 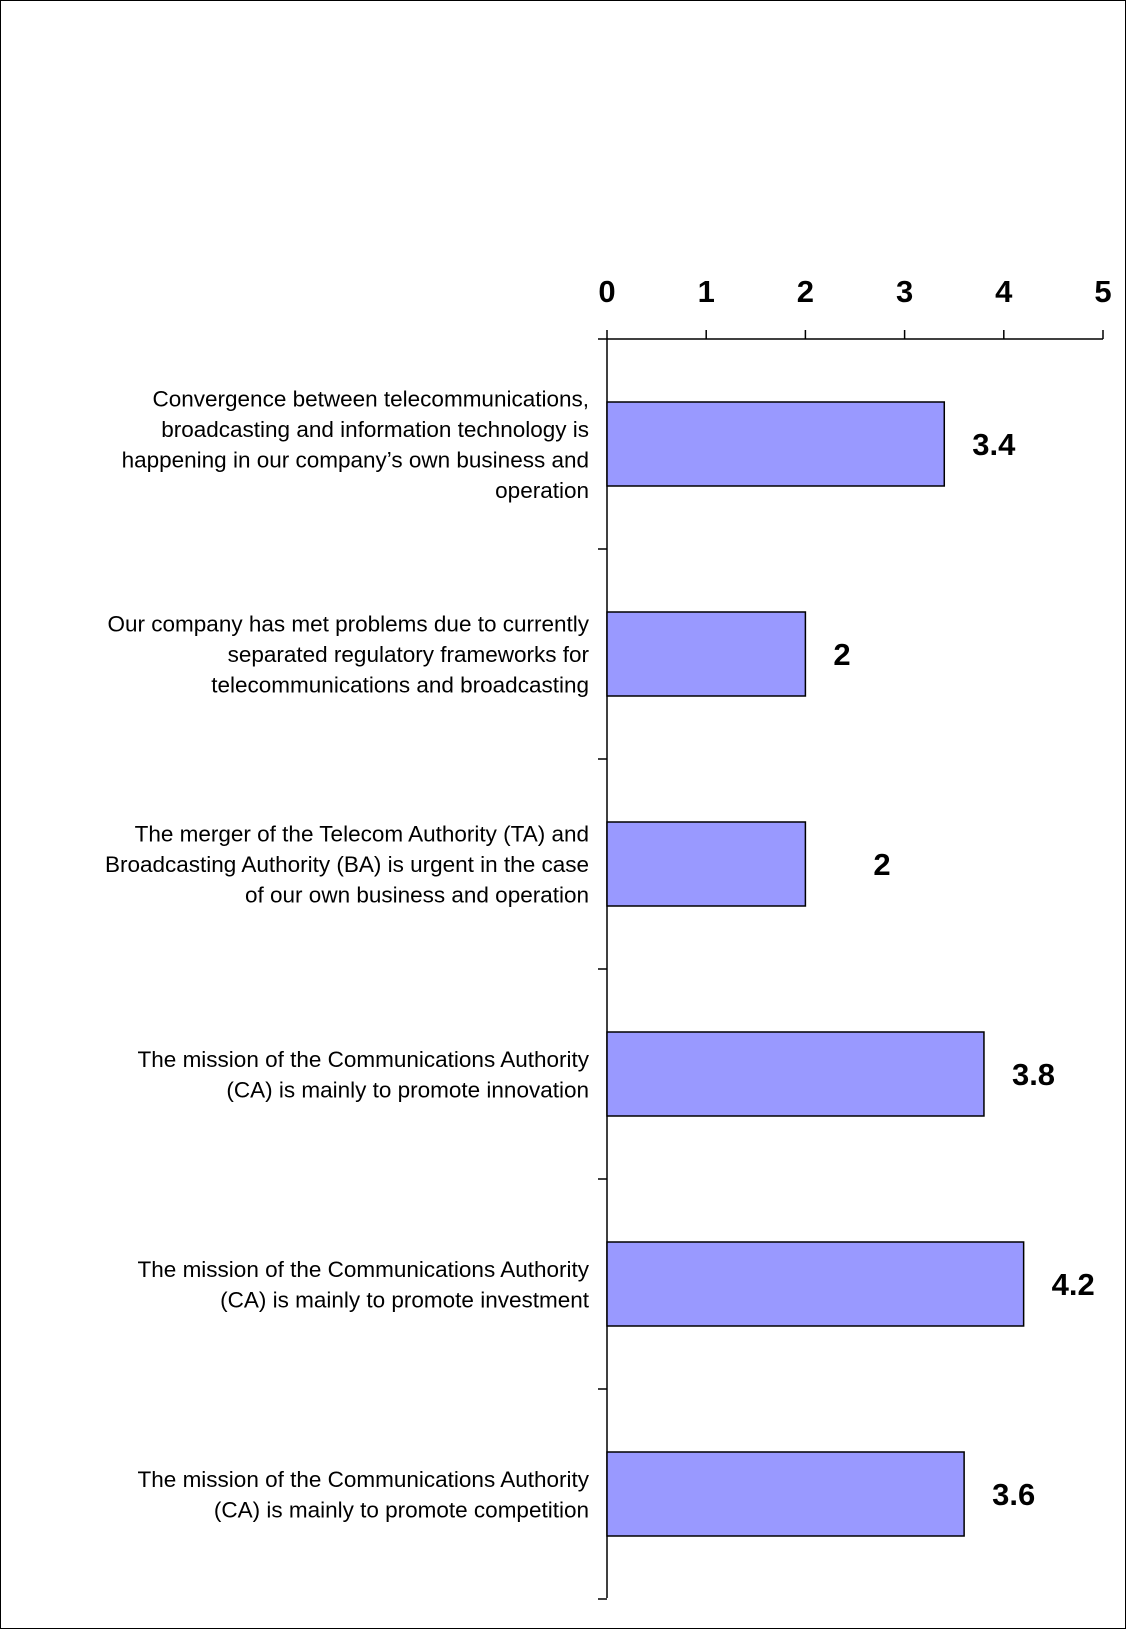 I want to click on x-tick-label: 1, so click(x=706, y=291).